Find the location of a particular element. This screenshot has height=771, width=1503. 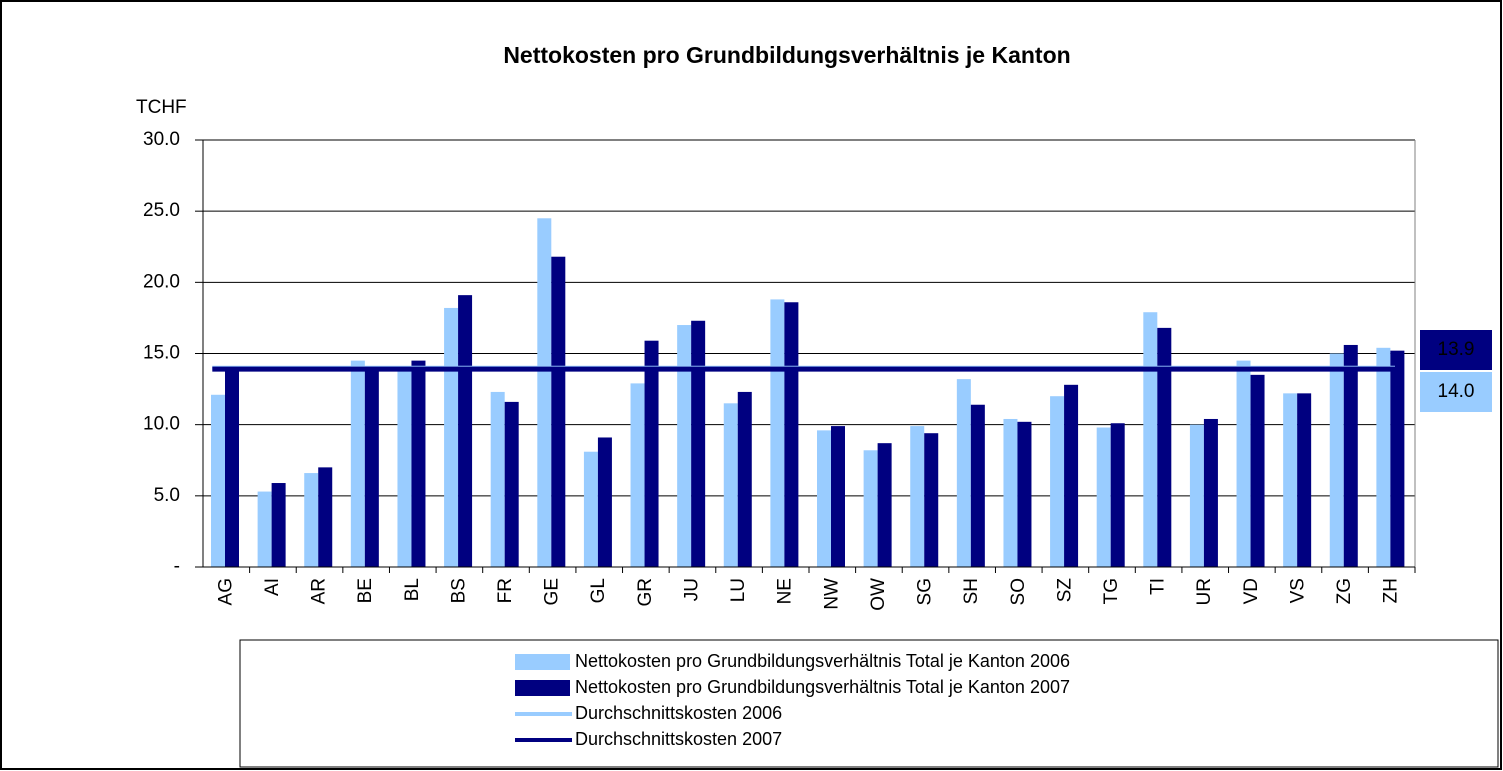

x-tick-label: UR is located at coordinates (1204, 591).